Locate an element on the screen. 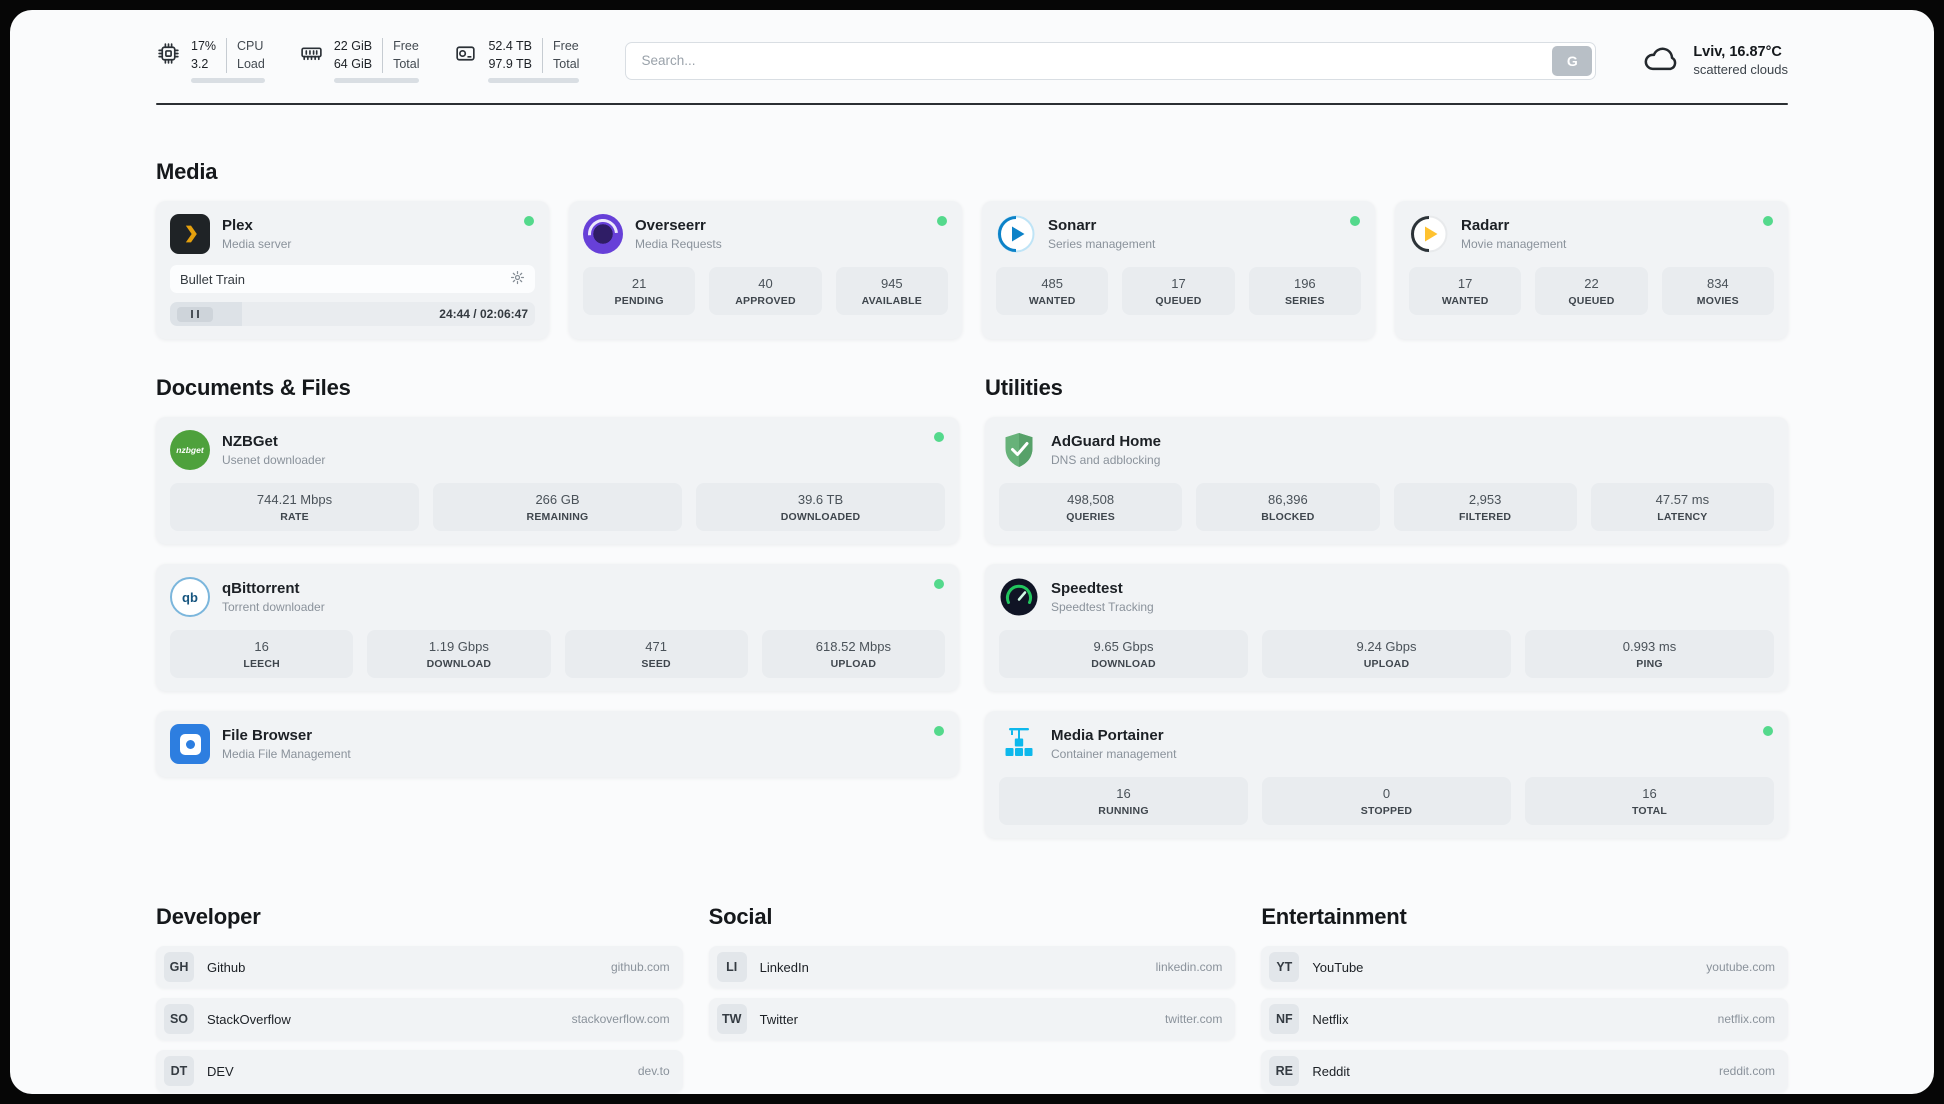 Image resolution: width=1944 pixels, height=1104 pixels. stat-value: 47.57 ms is located at coordinates (1682, 499).